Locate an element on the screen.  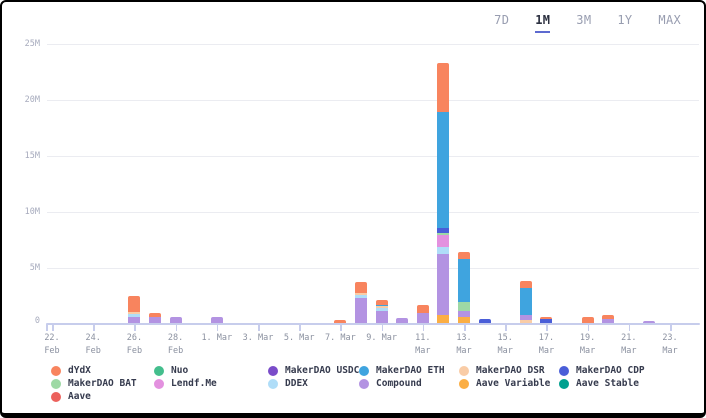
legend-item-makerdao-usdc: MakerDAO USDC is located at coordinates (313, 370).